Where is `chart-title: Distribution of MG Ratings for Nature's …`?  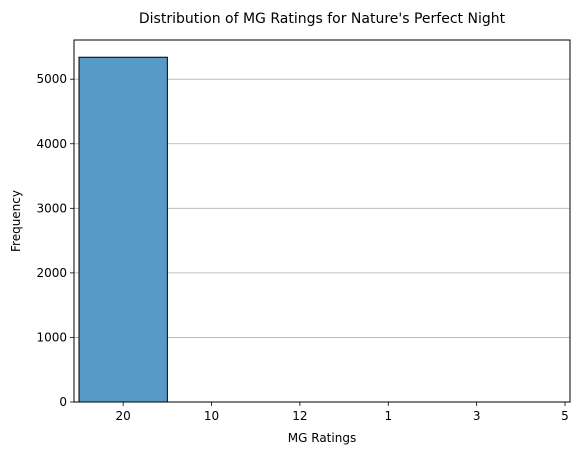 chart-title: Distribution of MG Ratings for Nature's … is located at coordinates (322, 19).